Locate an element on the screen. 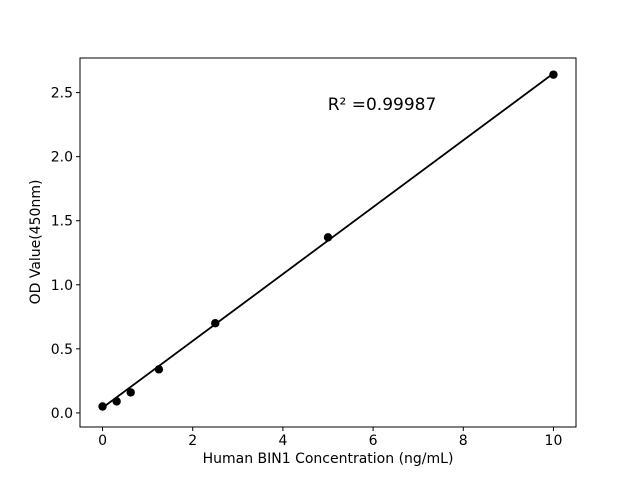  x-axis-label: Human BIN1 Concentration (ng/mL) is located at coordinates (328, 459).